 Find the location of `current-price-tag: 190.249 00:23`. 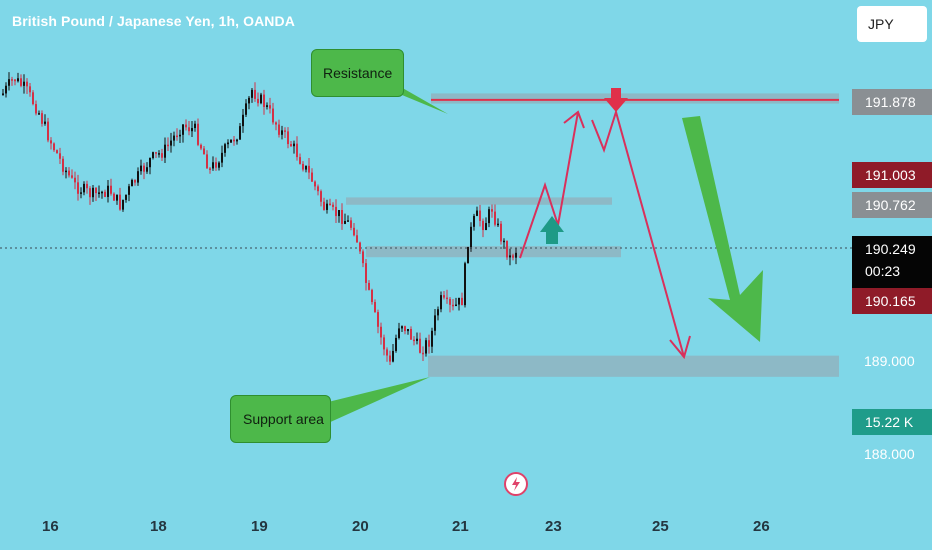

current-price-tag: 190.249 00:23 is located at coordinates (892, 262).